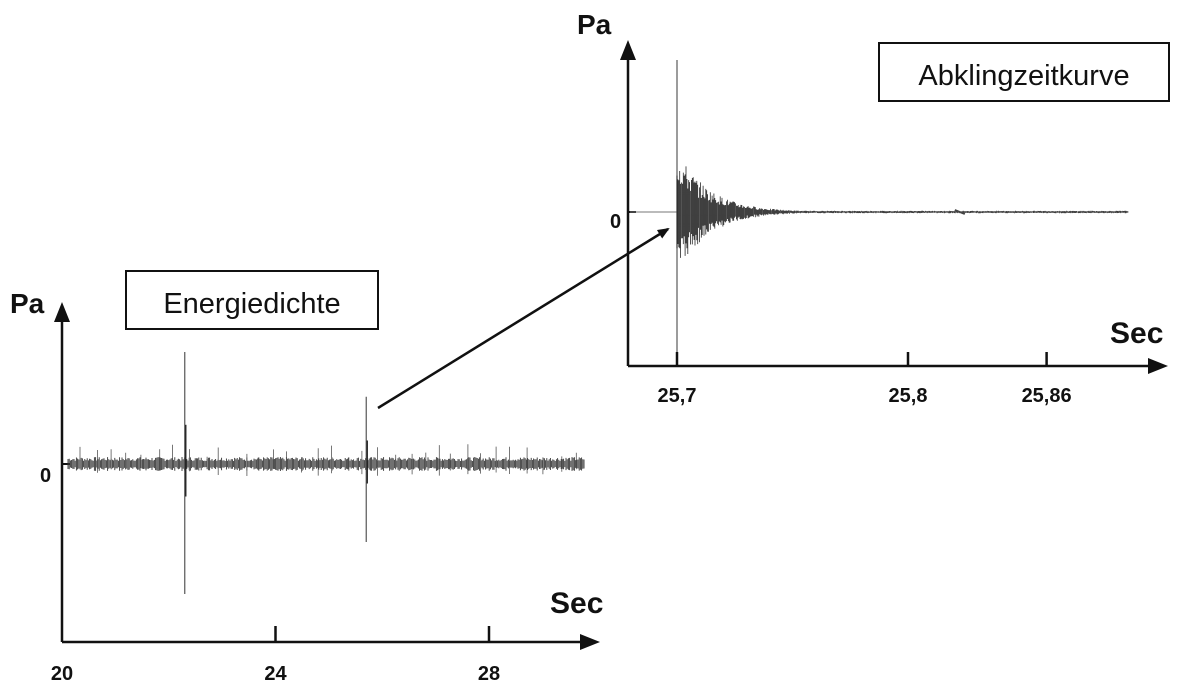  Describe the element at coordinates (865, 379) in the screenshot. I see `right-x-ticks: 25,7 25,8 25,86` at that location.